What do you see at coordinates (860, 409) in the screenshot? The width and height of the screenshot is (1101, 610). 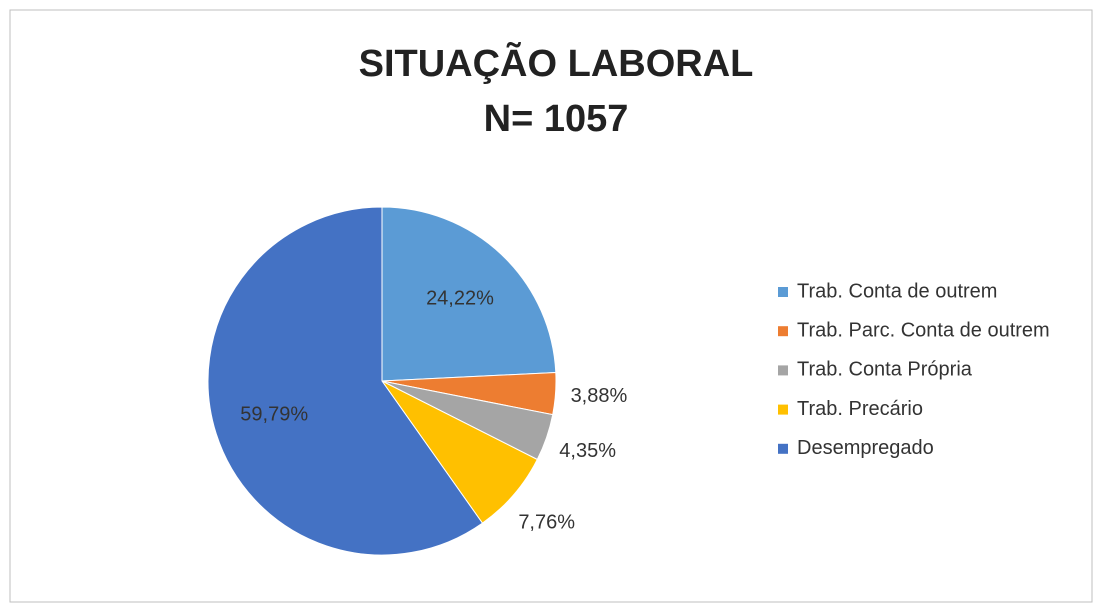 I see `legend-label: Trab. Precário` at bounding box center [860, 409].